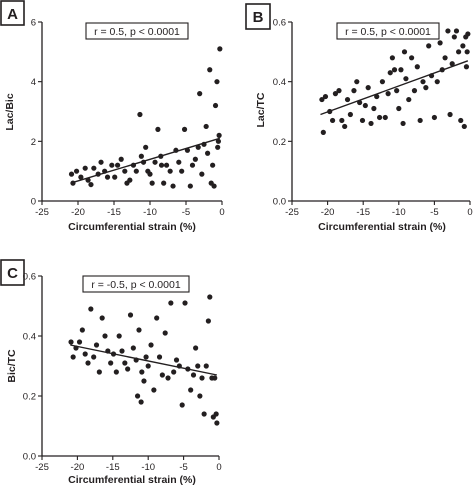 The image size is (474, 485). Describe the element at coordinates (137, 32) in the screenshot. I see `panel-a-annotation: r = 0.5, p < 0.0001` at that location.